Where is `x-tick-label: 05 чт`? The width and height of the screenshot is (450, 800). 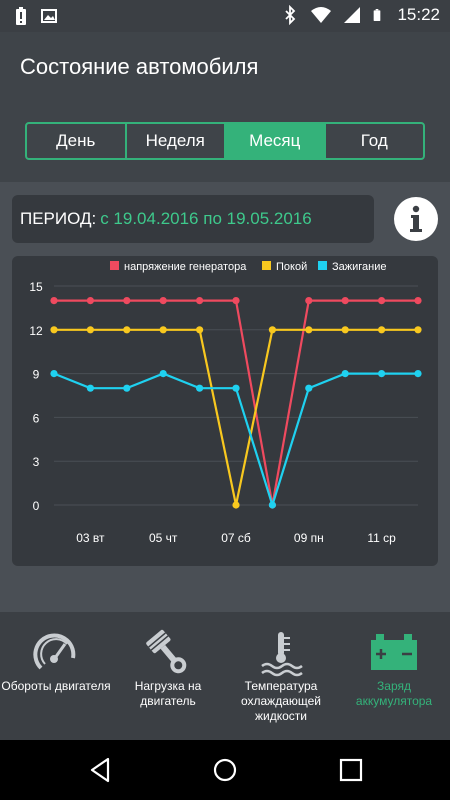
x-tick-label: 05 чт is located at coordinates (163, 538).